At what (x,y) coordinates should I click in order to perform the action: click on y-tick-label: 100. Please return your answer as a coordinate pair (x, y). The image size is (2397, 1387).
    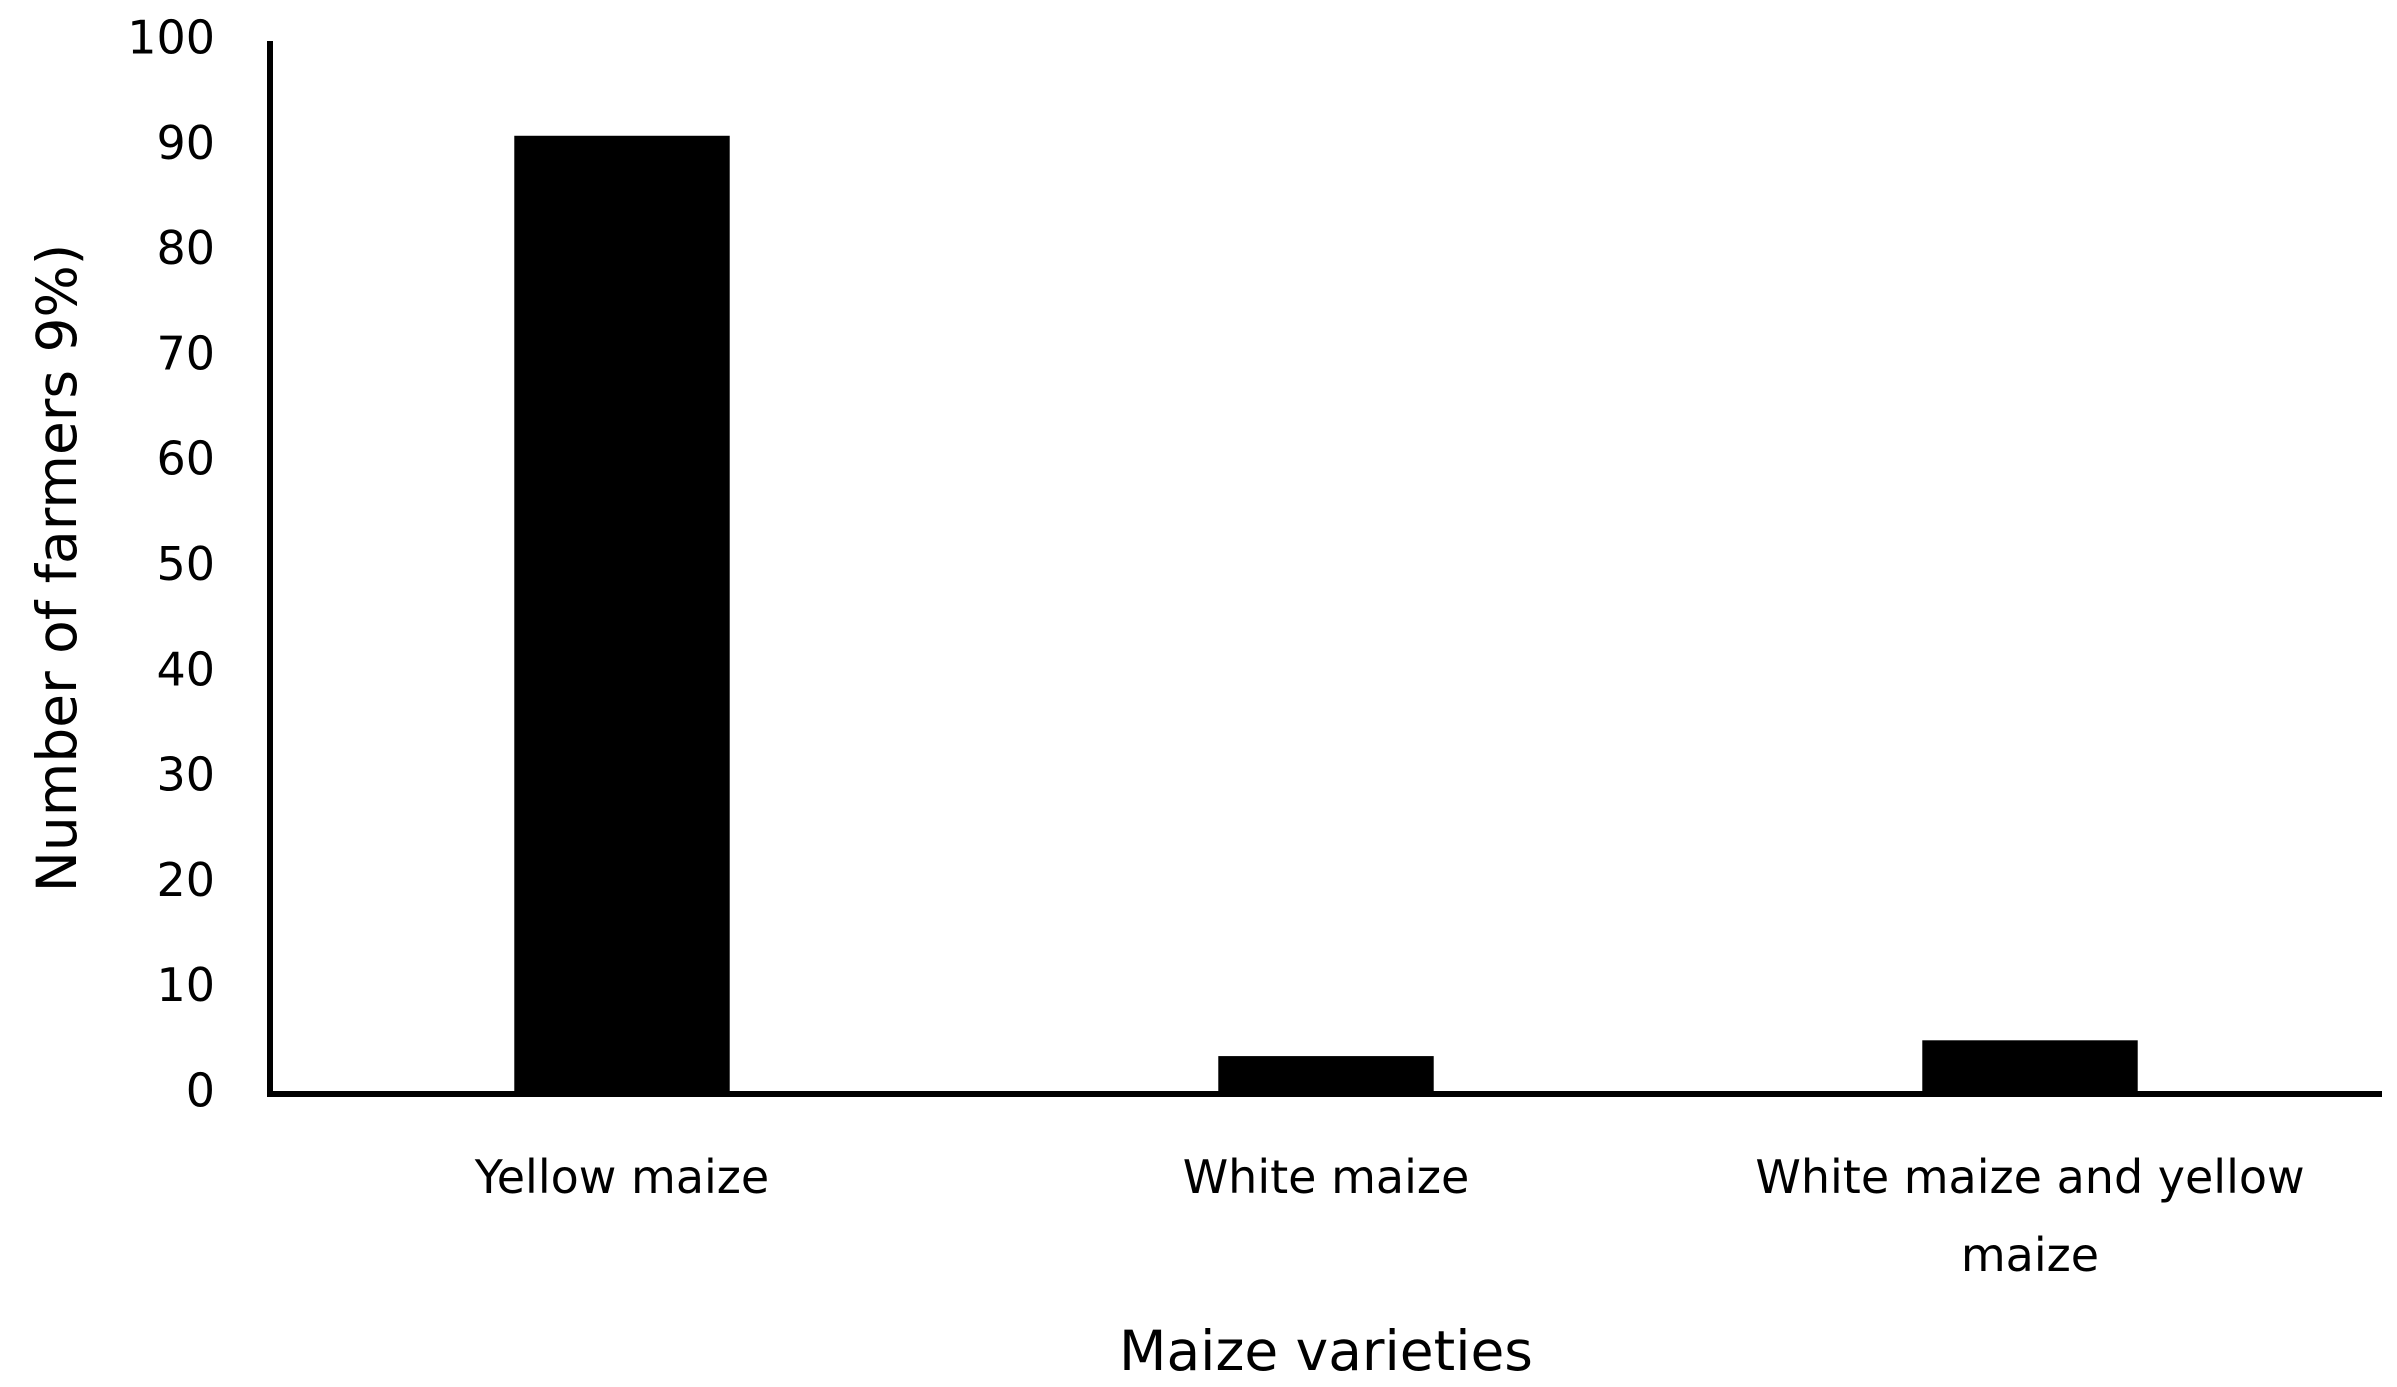
    Looking at the image, I should click on (171, 38).